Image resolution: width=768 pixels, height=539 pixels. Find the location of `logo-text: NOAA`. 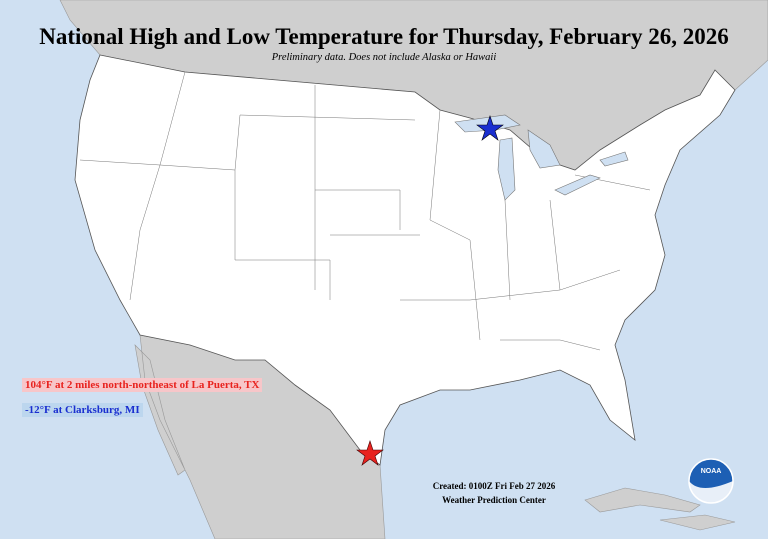

logo-text: NOAA is located at coordinates (711, 471).